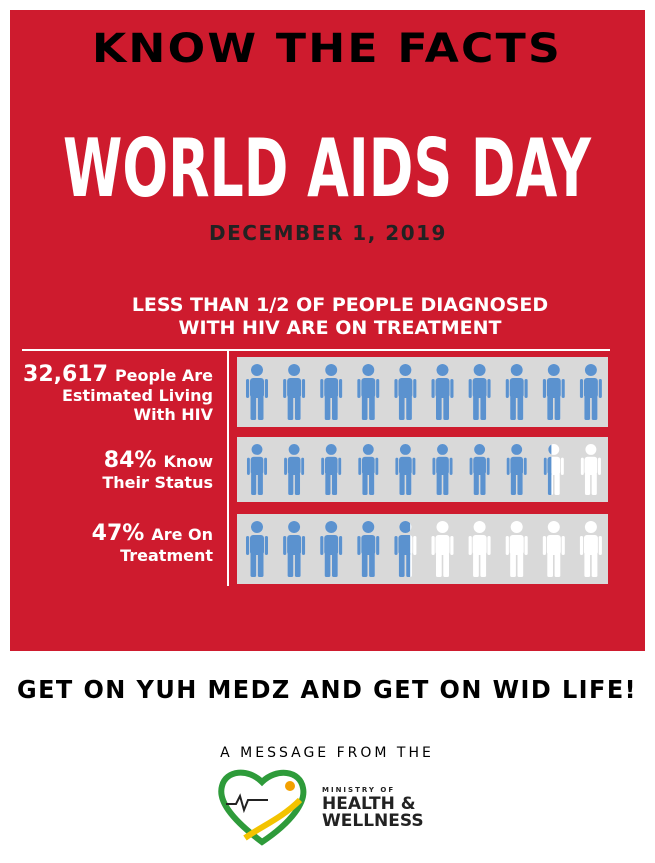 The image size is (655, 863). What do you see at coordinates (369, 804) in the screenshot?
I see `logo-text: HEALTH &` at bounding box center [369, 804].